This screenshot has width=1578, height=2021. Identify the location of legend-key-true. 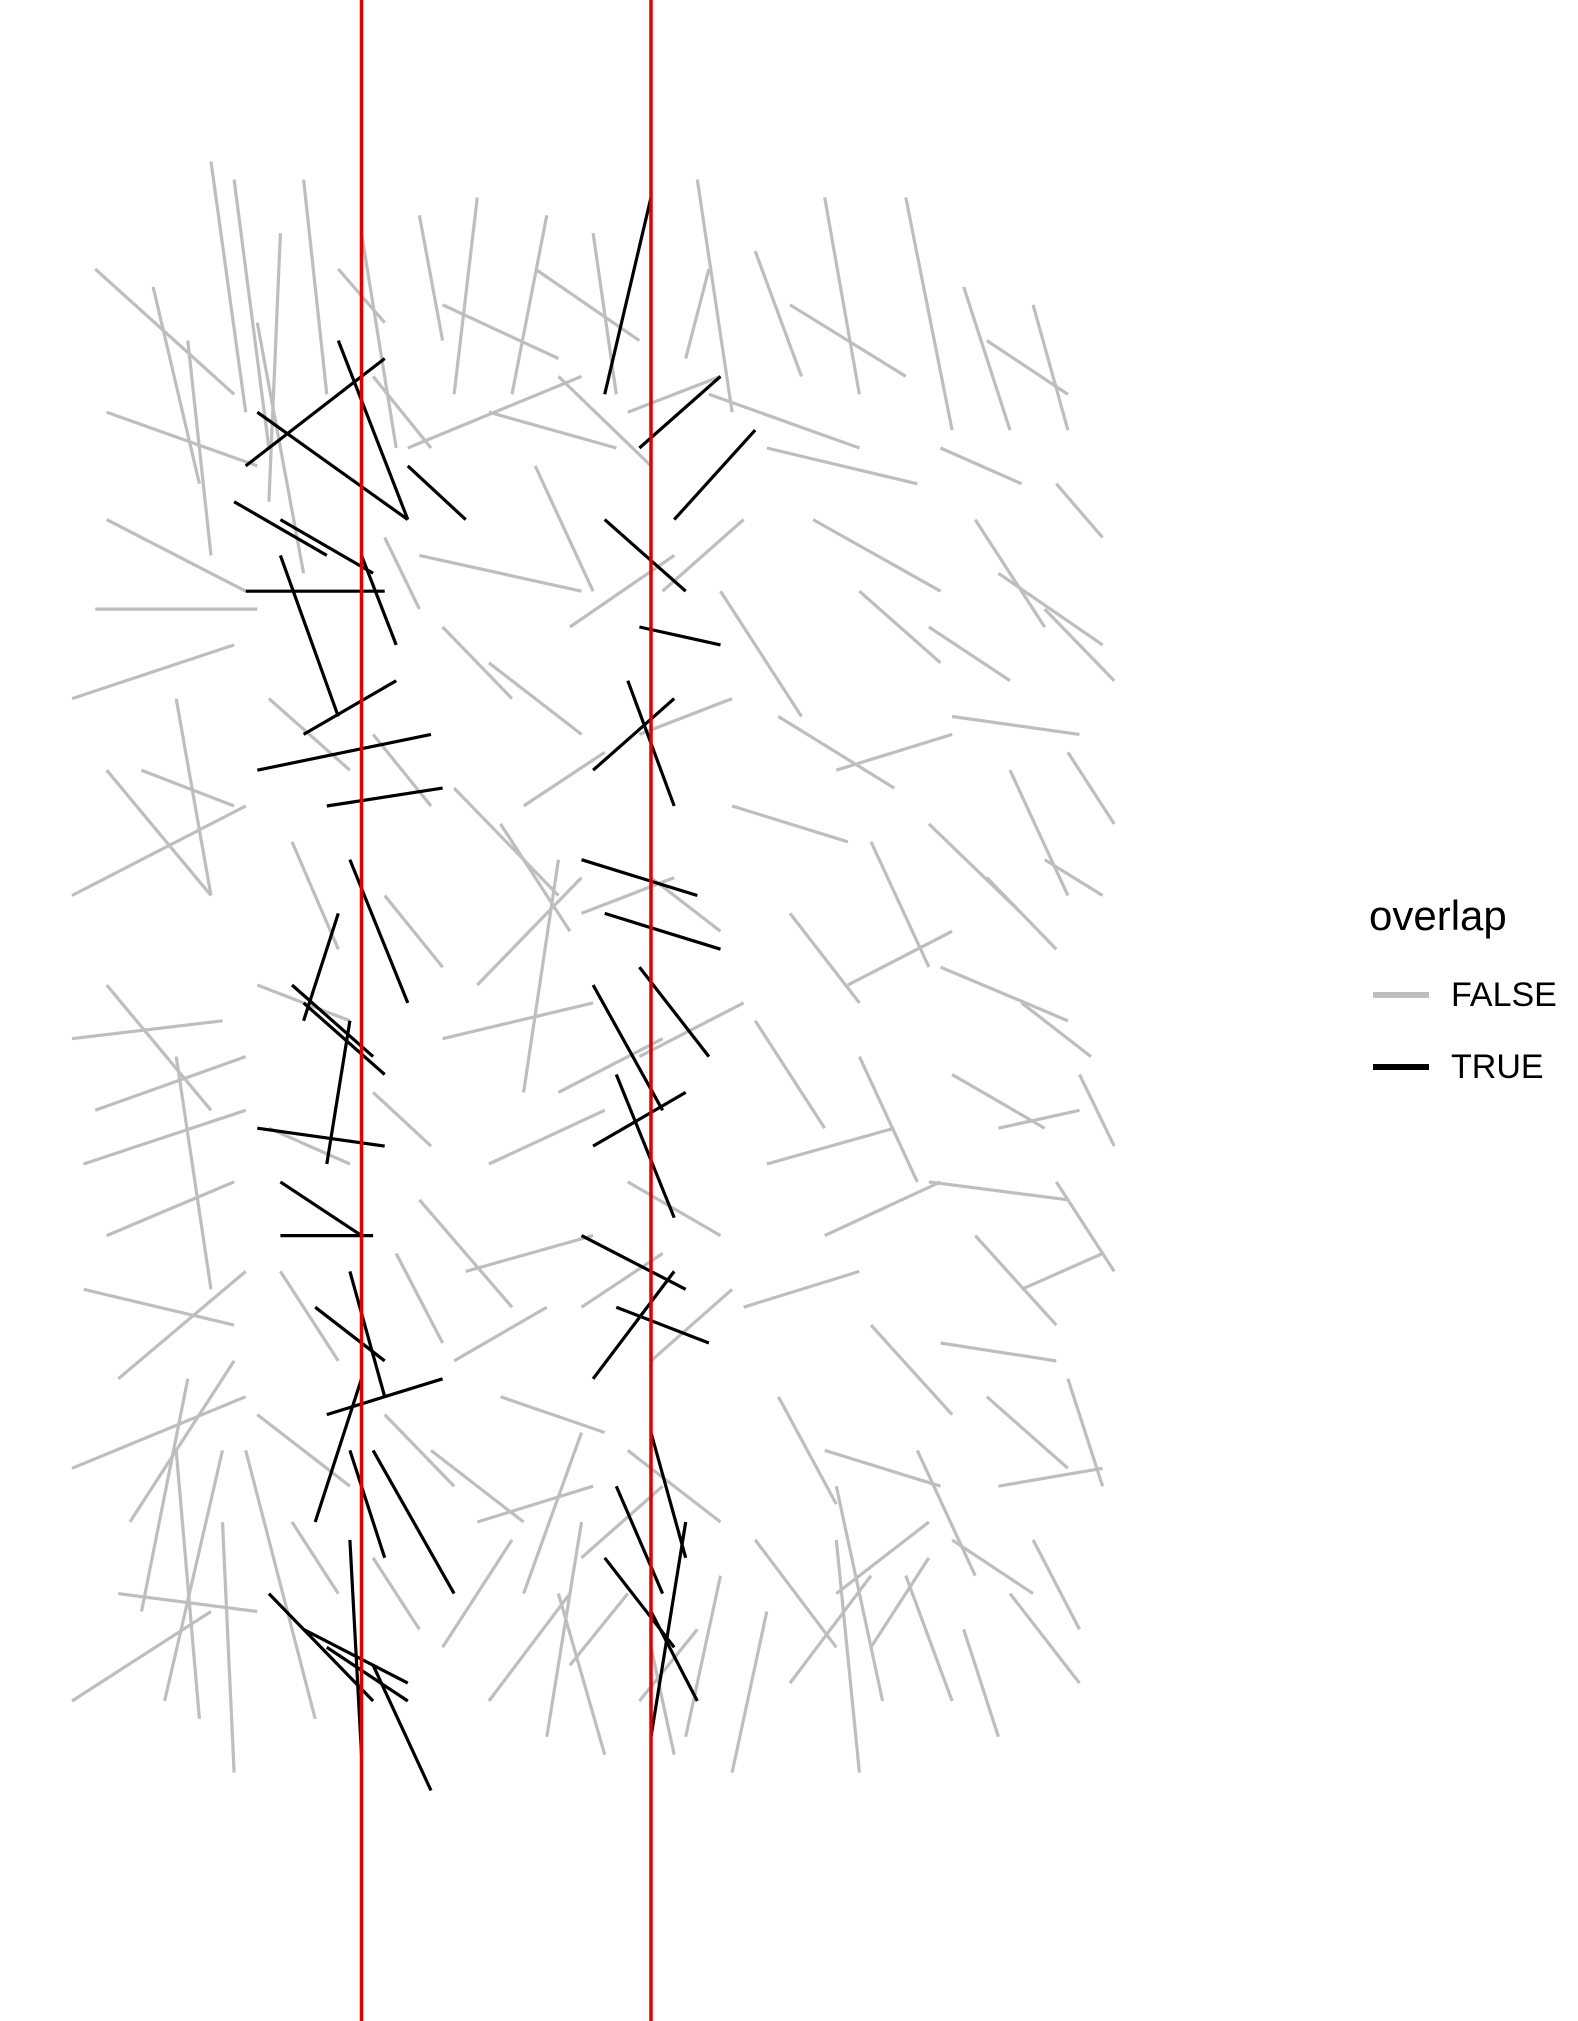
(1401, 1067).